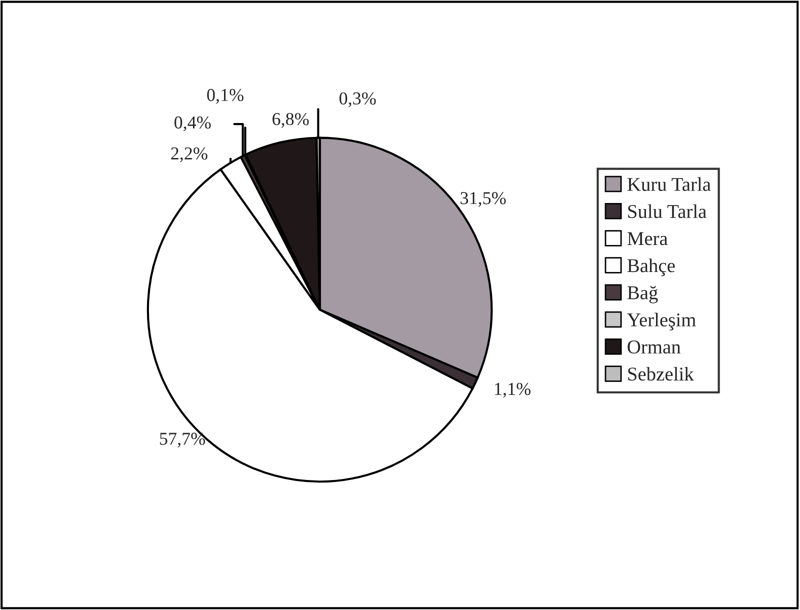  Describe the element at coordinates (654, 347) in the screenshot. I see `legend-label: Orman` at that location.